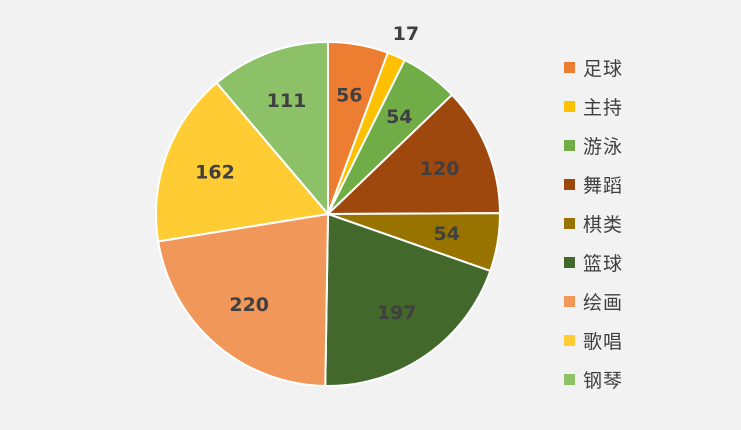  What do you see at coordinates (649, 106) in the screenshot?
I see `legend-item: 主持` at bounding box center [649, 106].